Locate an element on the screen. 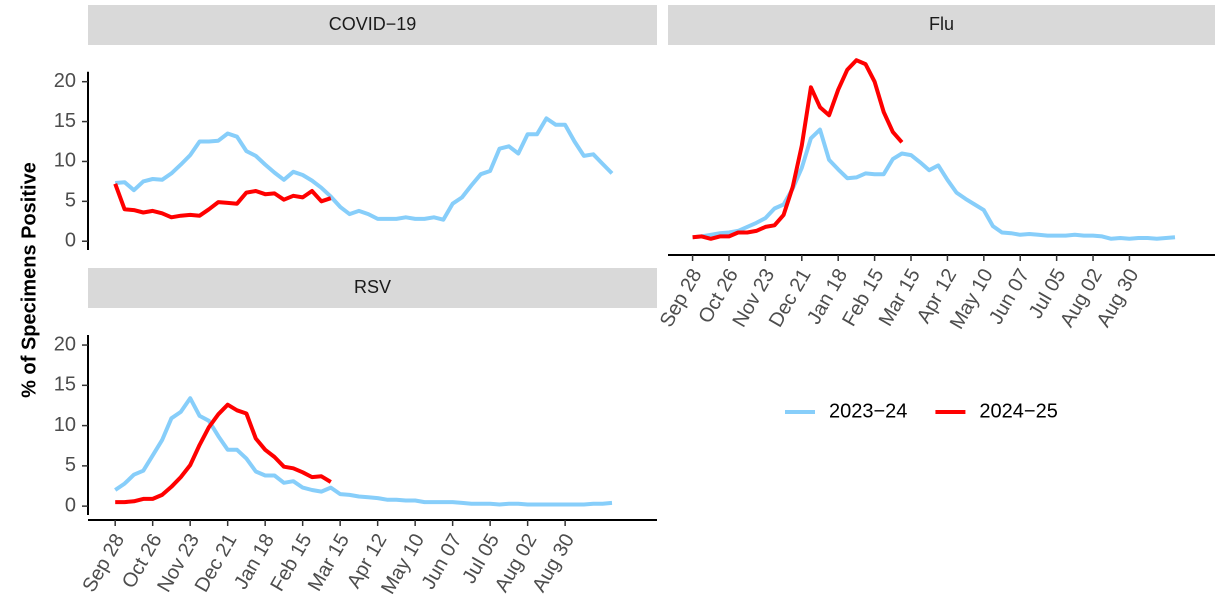  legend-label: 2024−25 is located at coordinates (1018, 411).